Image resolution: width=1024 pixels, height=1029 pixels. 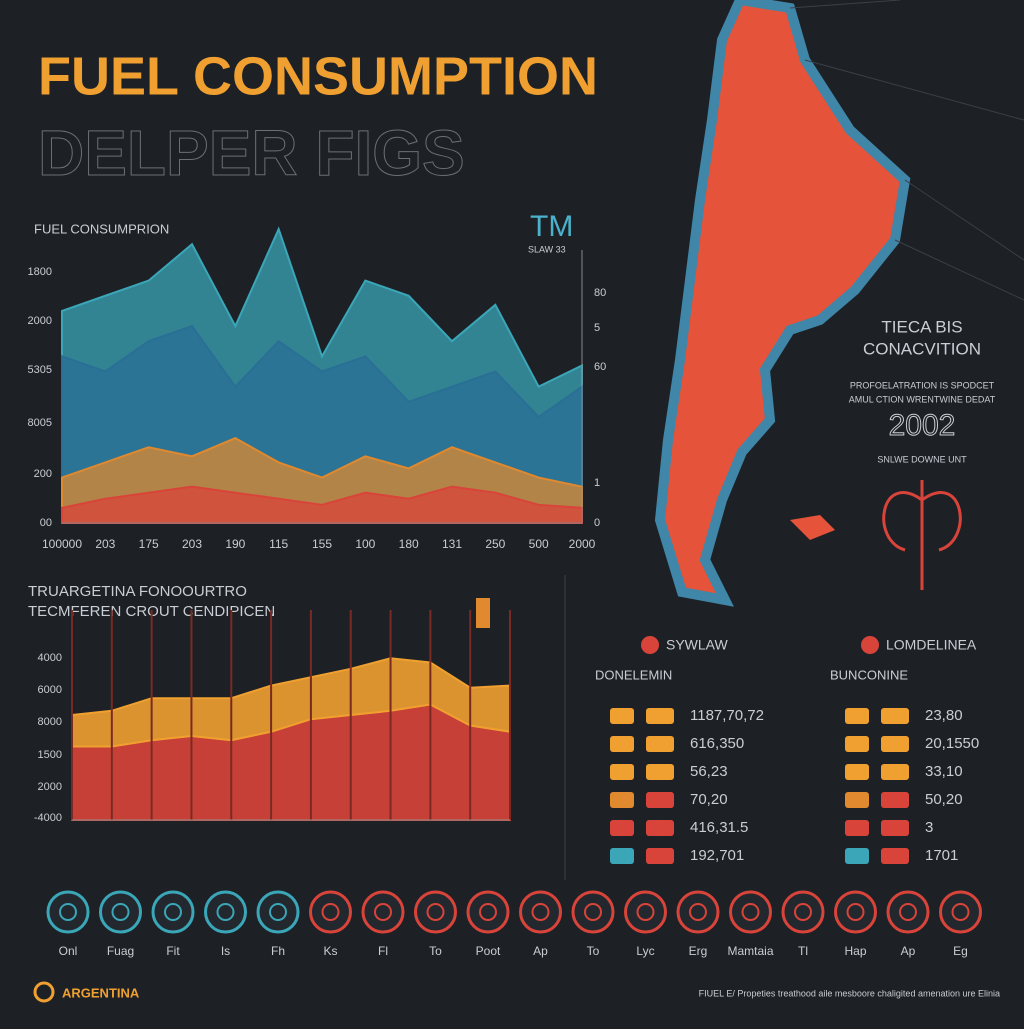 I want to click on map-text: SNLWE DOWNE UNT, so click(x=922, y=459).